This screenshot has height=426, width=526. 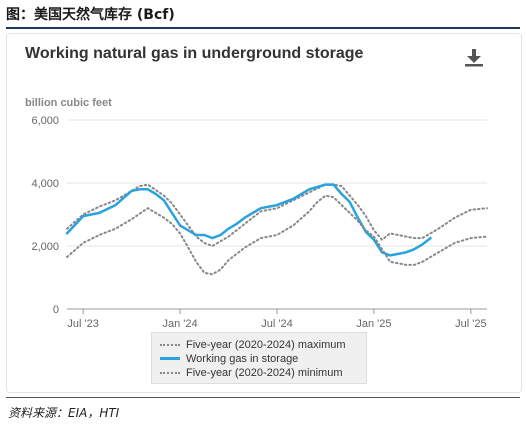 What do you see at coordinates (82, 324) in the screenshot?
I see `x-tick-label: Jul '23` at bounding box center [82, 324].